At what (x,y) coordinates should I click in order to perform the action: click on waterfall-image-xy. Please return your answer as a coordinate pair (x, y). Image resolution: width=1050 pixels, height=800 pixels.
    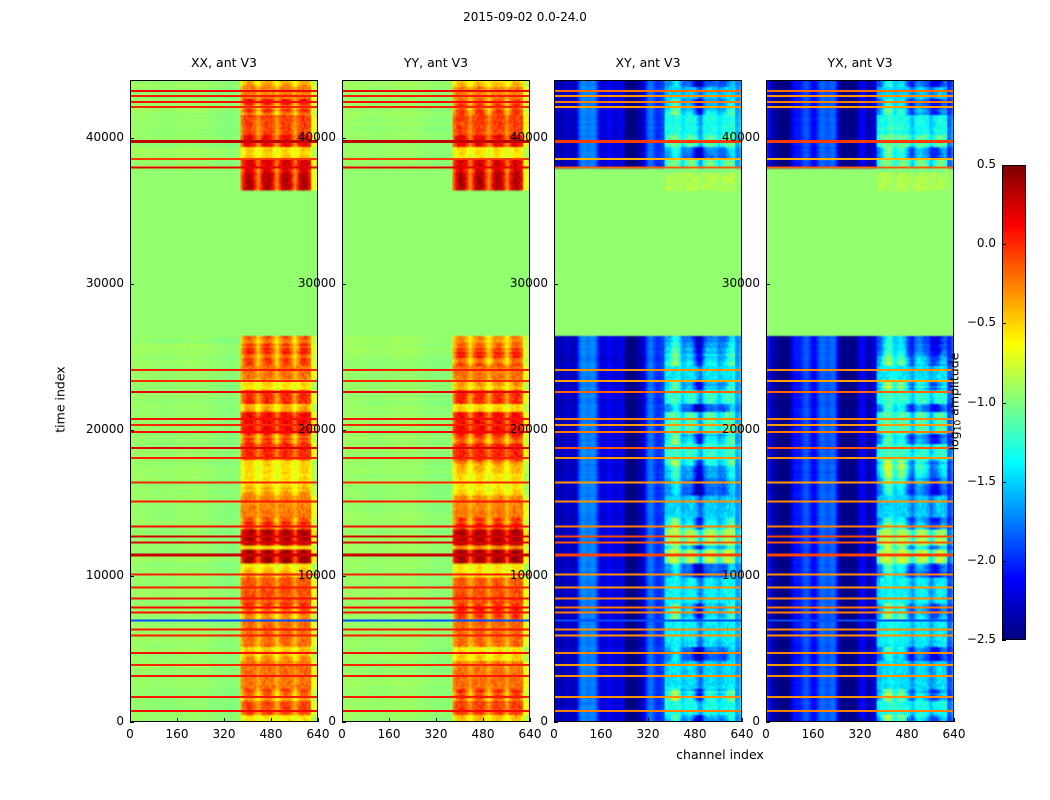
    Looking at the image, I should click on (648, 401).